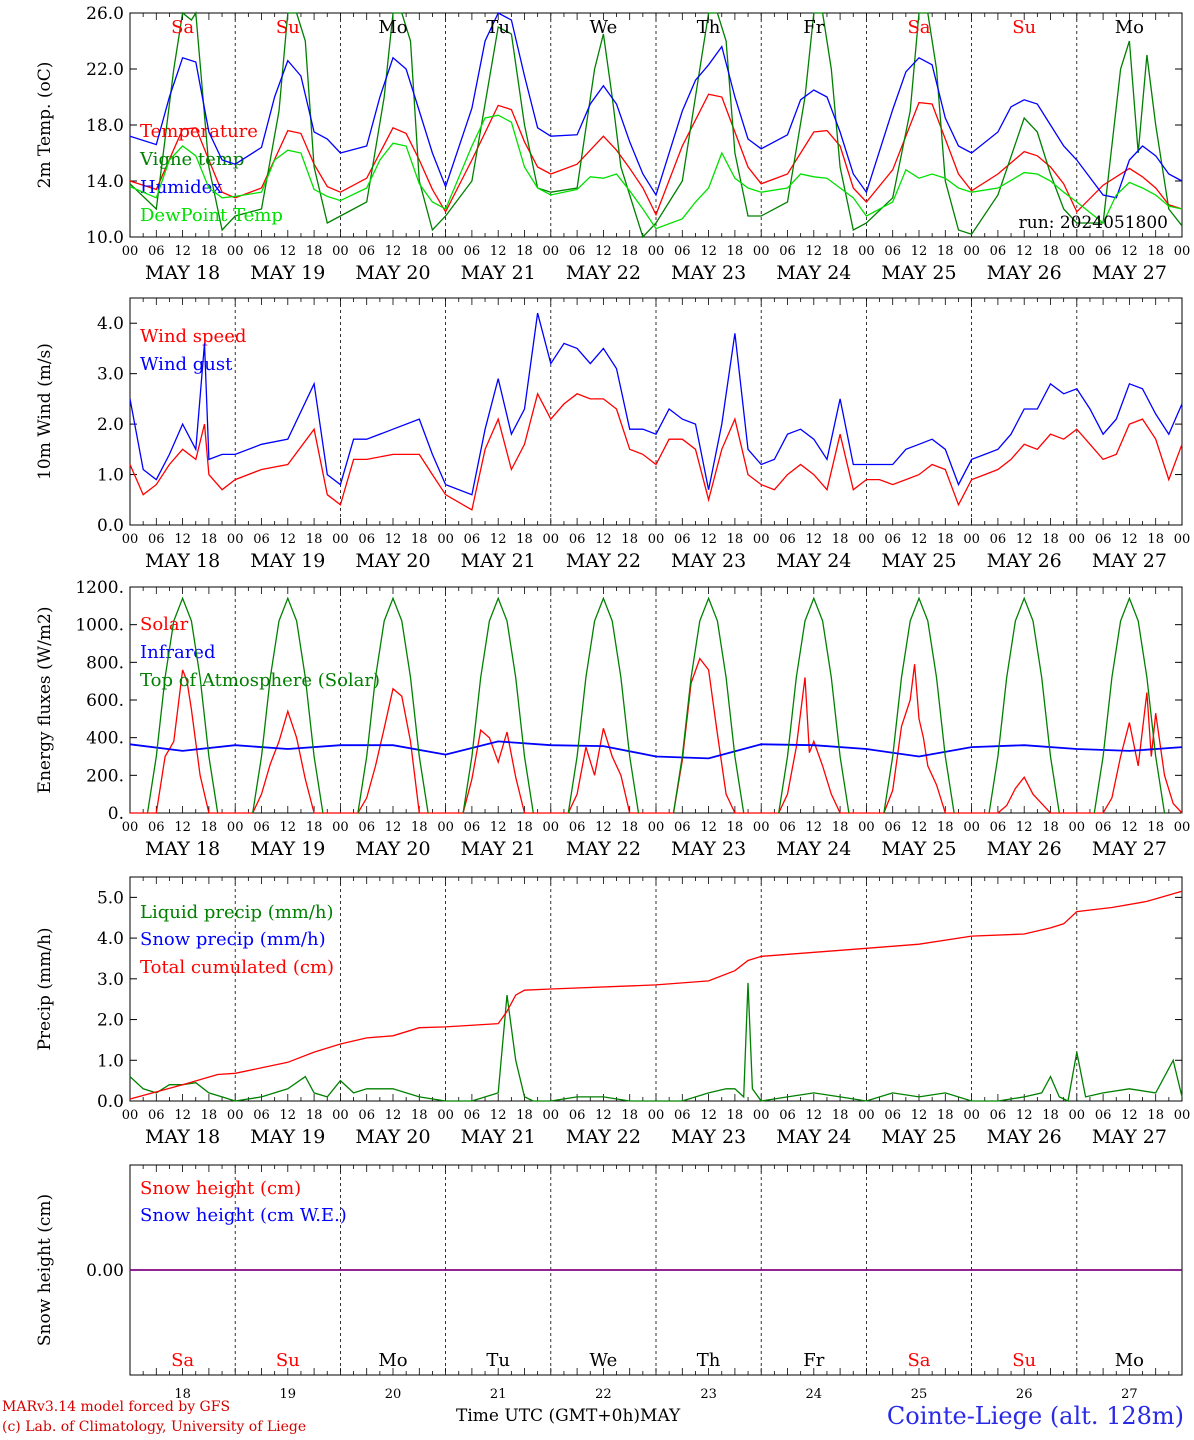 The width and height of the screenshot is (1194, 1440). What do you see at coordinates (918, 27) in the screenshot?
I see `weekday-label-top: Sa` at bounding box center [918, 27].